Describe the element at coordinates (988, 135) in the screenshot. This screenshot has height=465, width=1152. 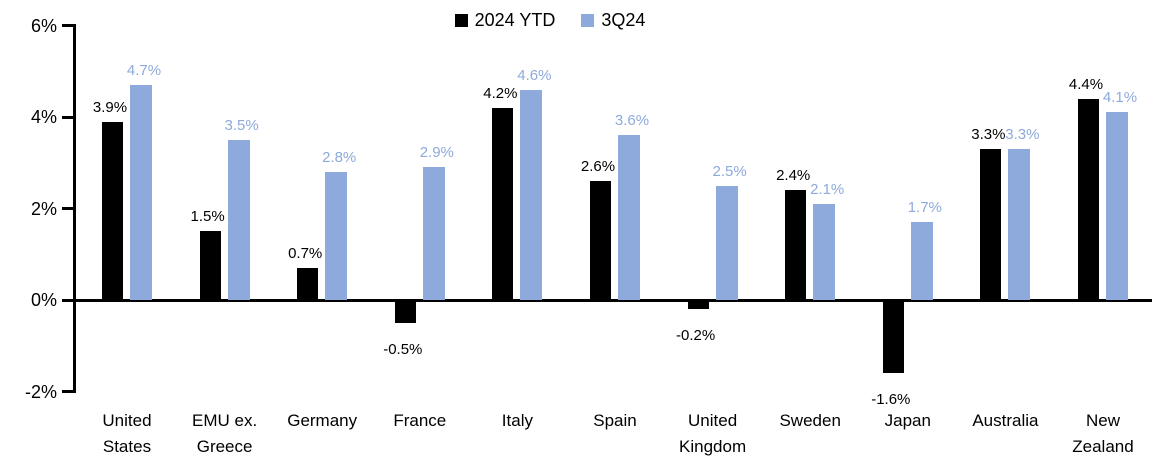
I see `bar-label-2024ytd-australia: 3.3%` at that location.